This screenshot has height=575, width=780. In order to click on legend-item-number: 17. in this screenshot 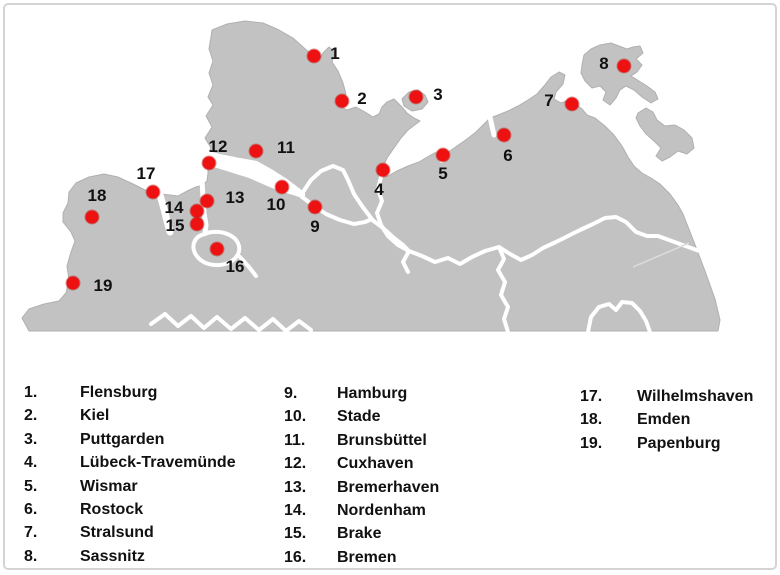, I will do `click(591, 396)`.